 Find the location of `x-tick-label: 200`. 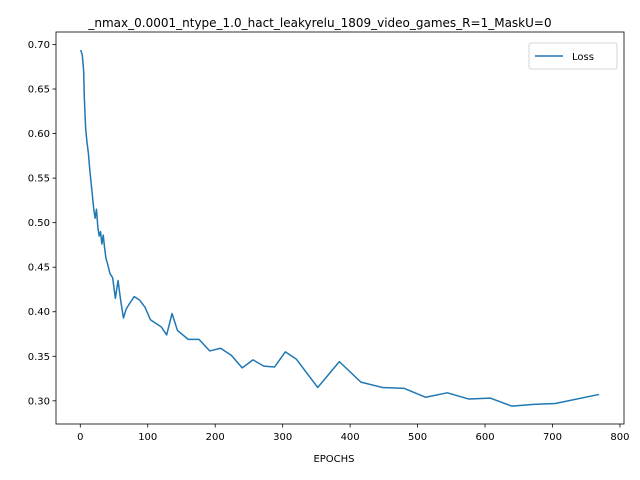

x-tick-label: 200 is located at coordinates (215, 437).